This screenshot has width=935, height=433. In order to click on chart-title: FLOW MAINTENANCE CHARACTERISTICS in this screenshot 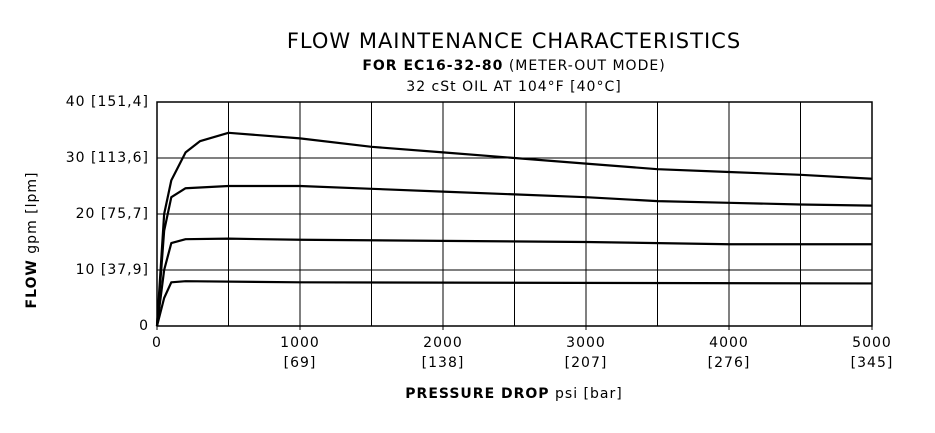, I will do `click(514, 41)`.